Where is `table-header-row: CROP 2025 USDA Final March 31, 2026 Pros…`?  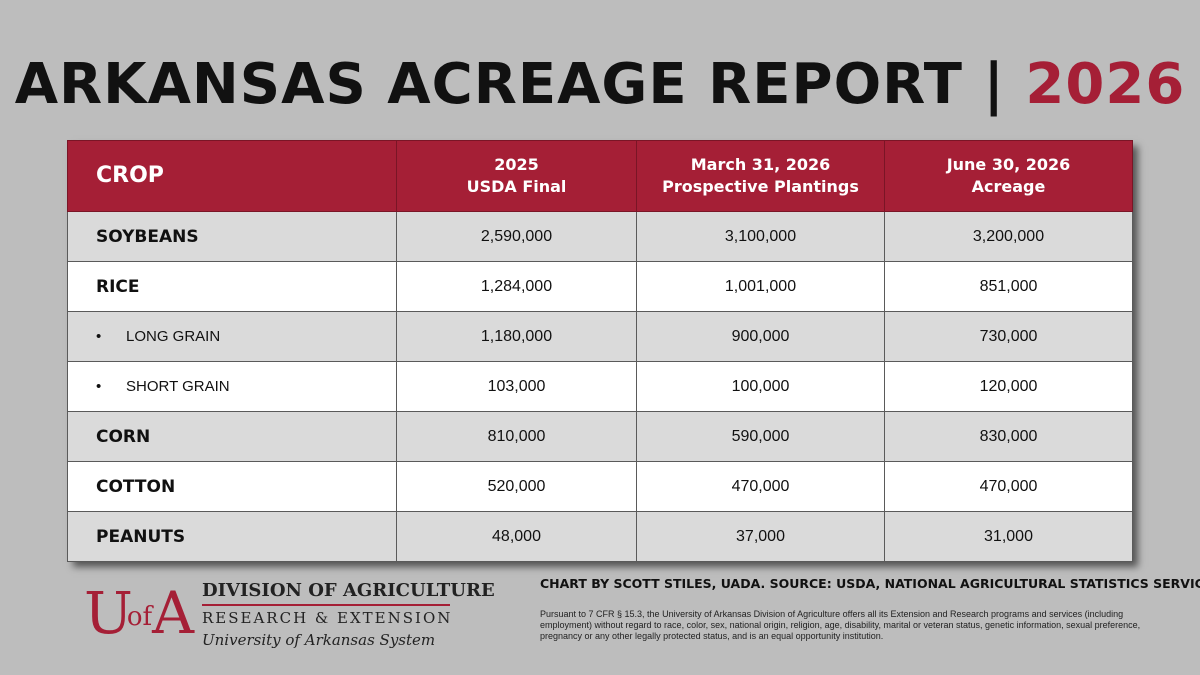 table-header-row: CROP 2025 USDA Final March 31, 2026 Pros… is located at coordinates (600, 176).